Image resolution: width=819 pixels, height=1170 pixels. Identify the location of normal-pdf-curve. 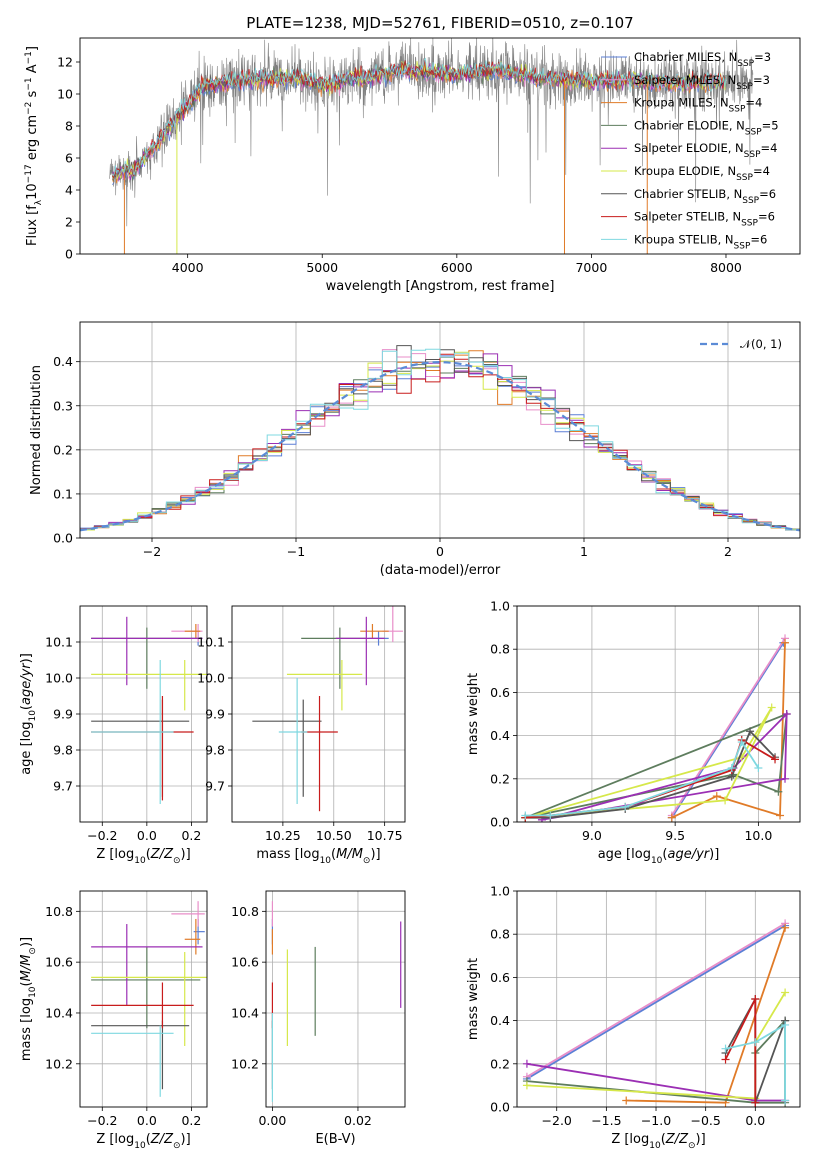
(440, 446).